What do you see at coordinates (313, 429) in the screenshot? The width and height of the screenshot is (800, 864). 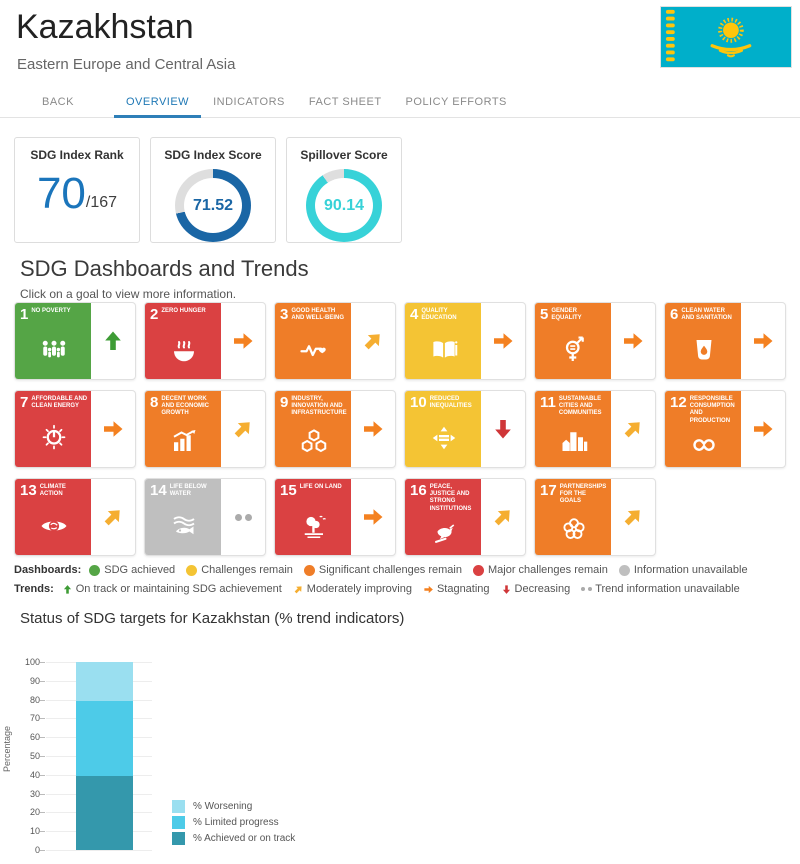 I see `sdg-9-panel: 9 Industry, Innovation and Infrastructure` at bounding box center [313, 429].